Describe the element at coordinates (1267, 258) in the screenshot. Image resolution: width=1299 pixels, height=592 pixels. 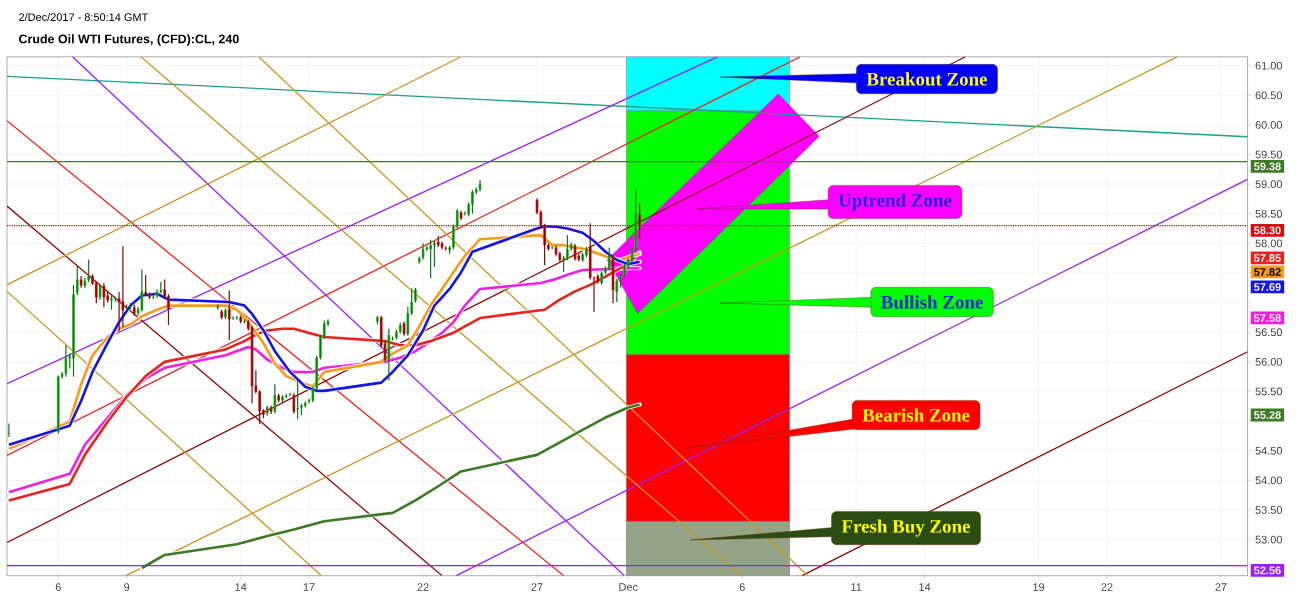
I see `text: 57.85` at that location.